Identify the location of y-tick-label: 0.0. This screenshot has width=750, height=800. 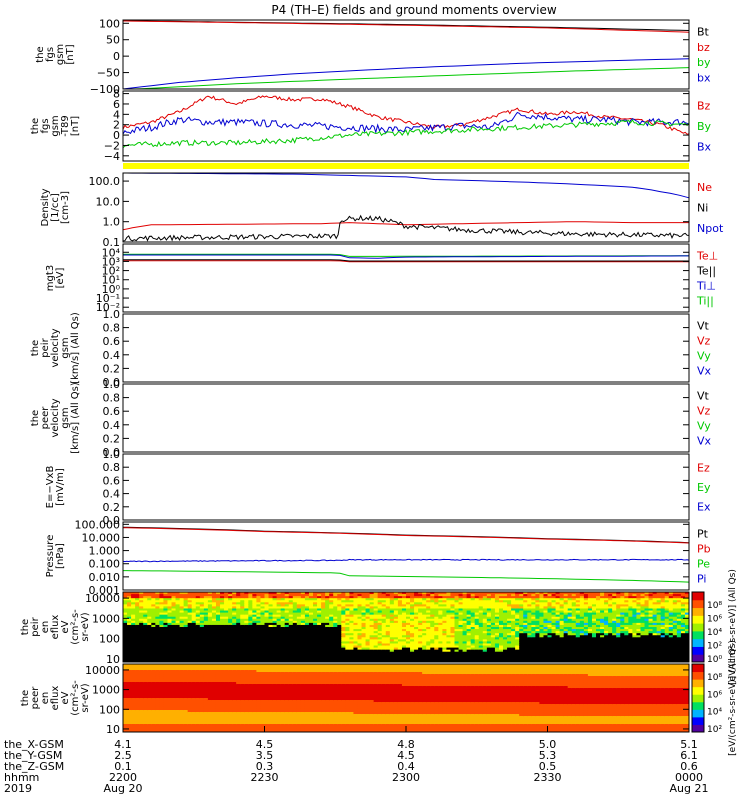
(112, 520).